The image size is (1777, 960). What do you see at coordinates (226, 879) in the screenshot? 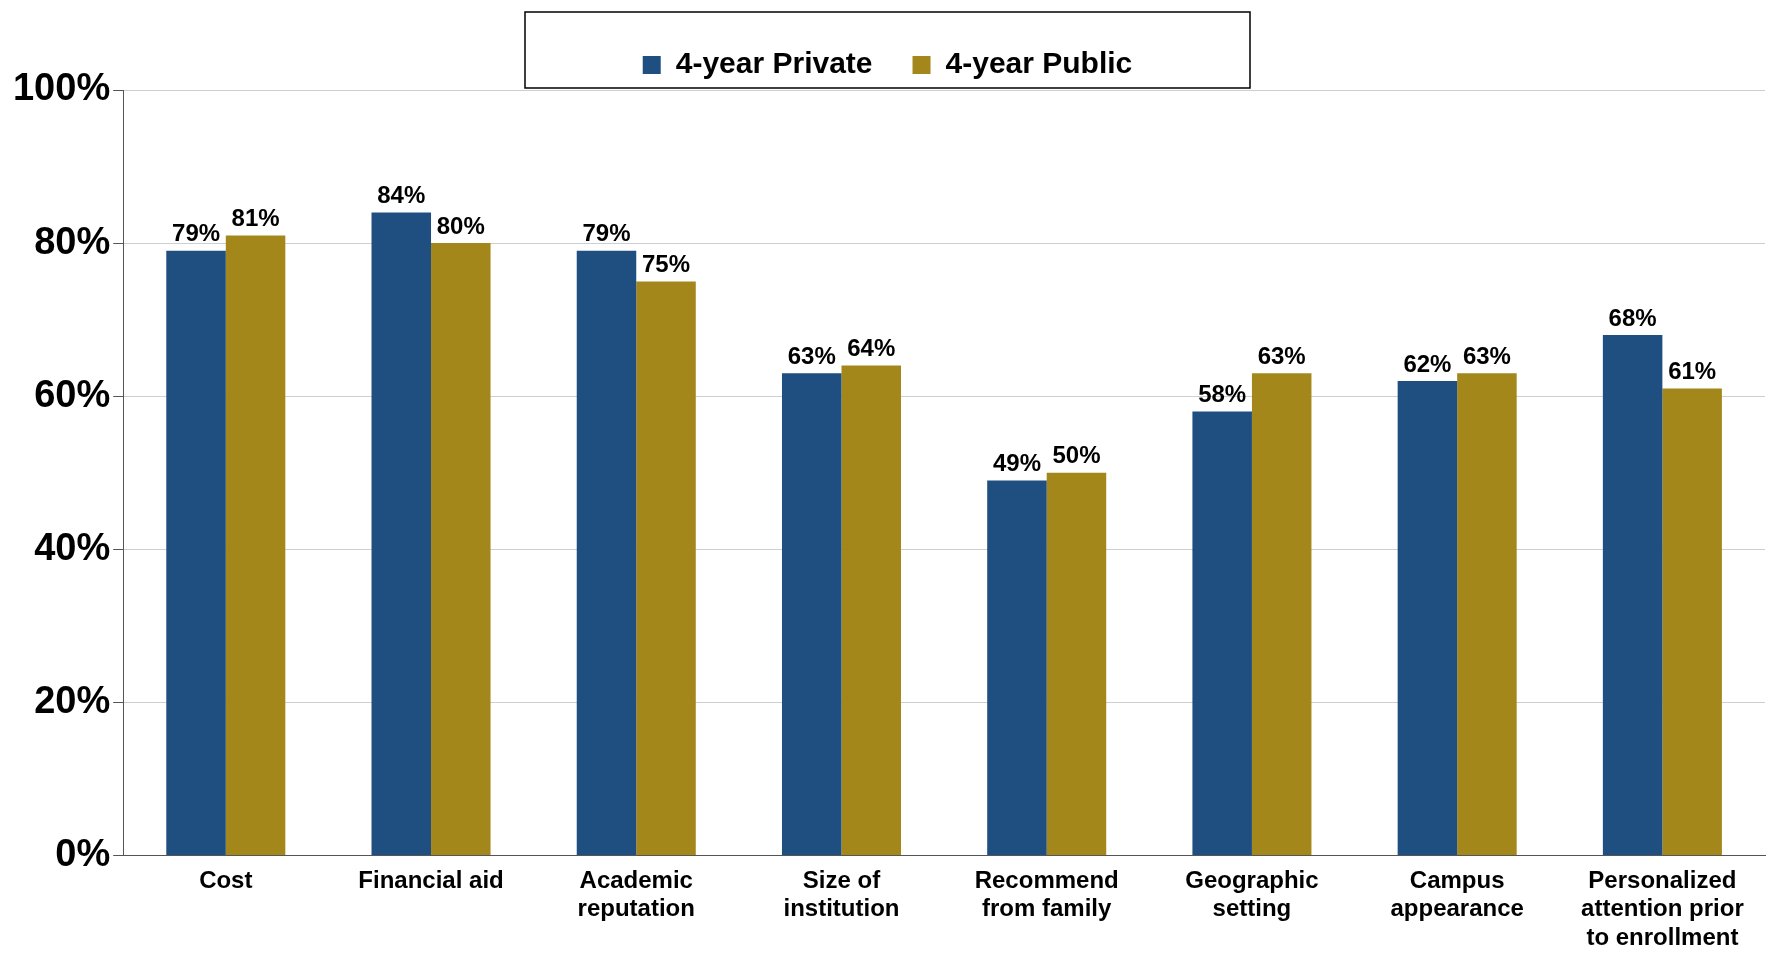
I see `x-tick-label: Cost` at bounding box center [226, 879].